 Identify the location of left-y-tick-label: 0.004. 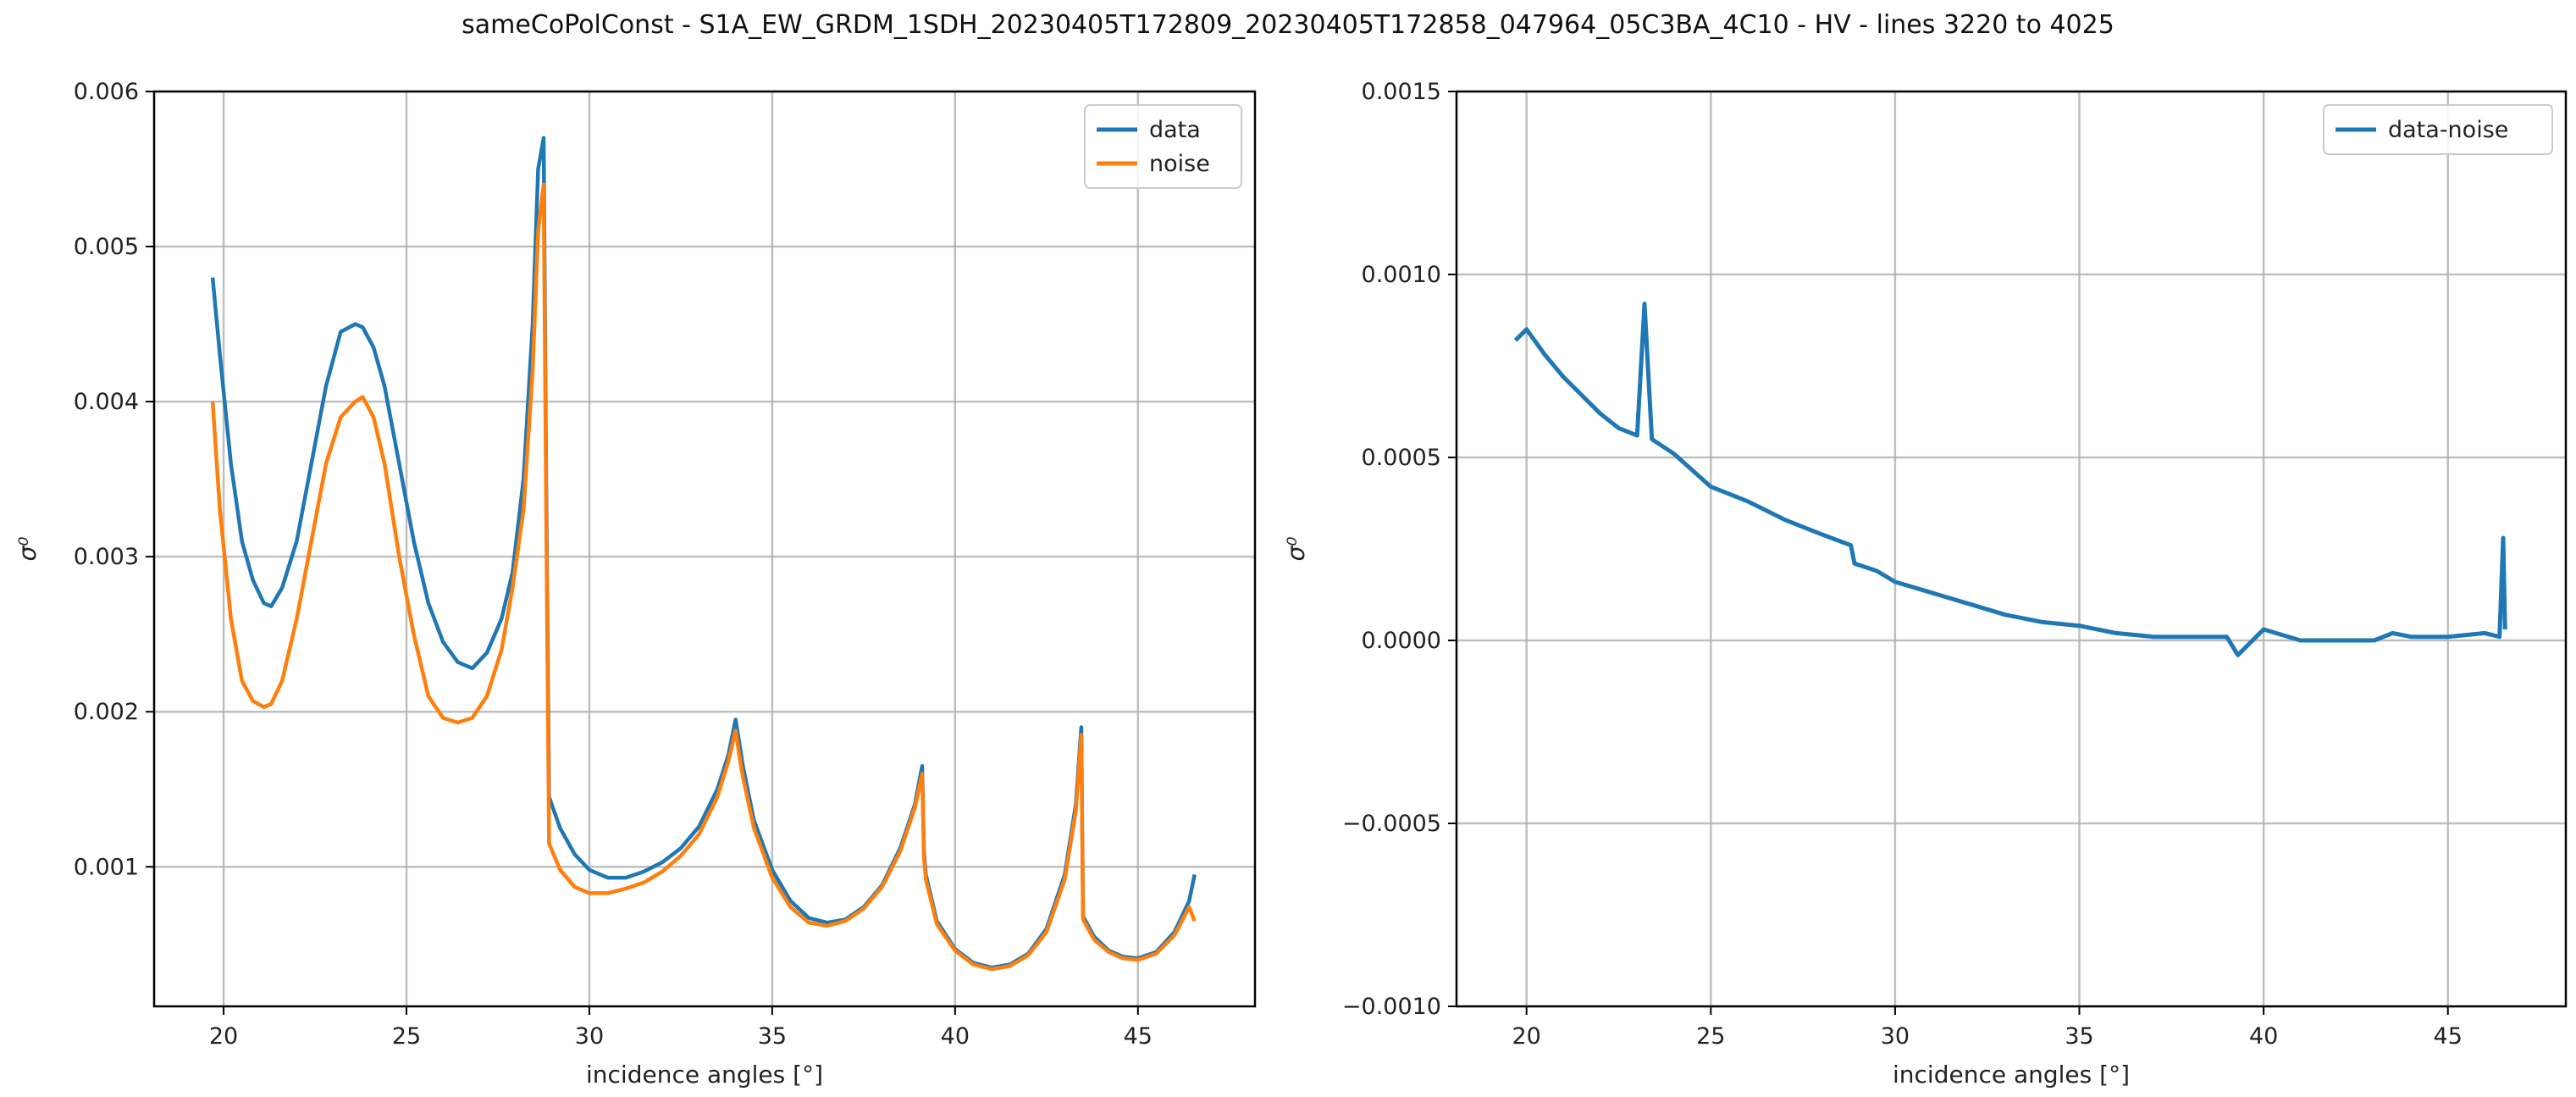
(106, 402).